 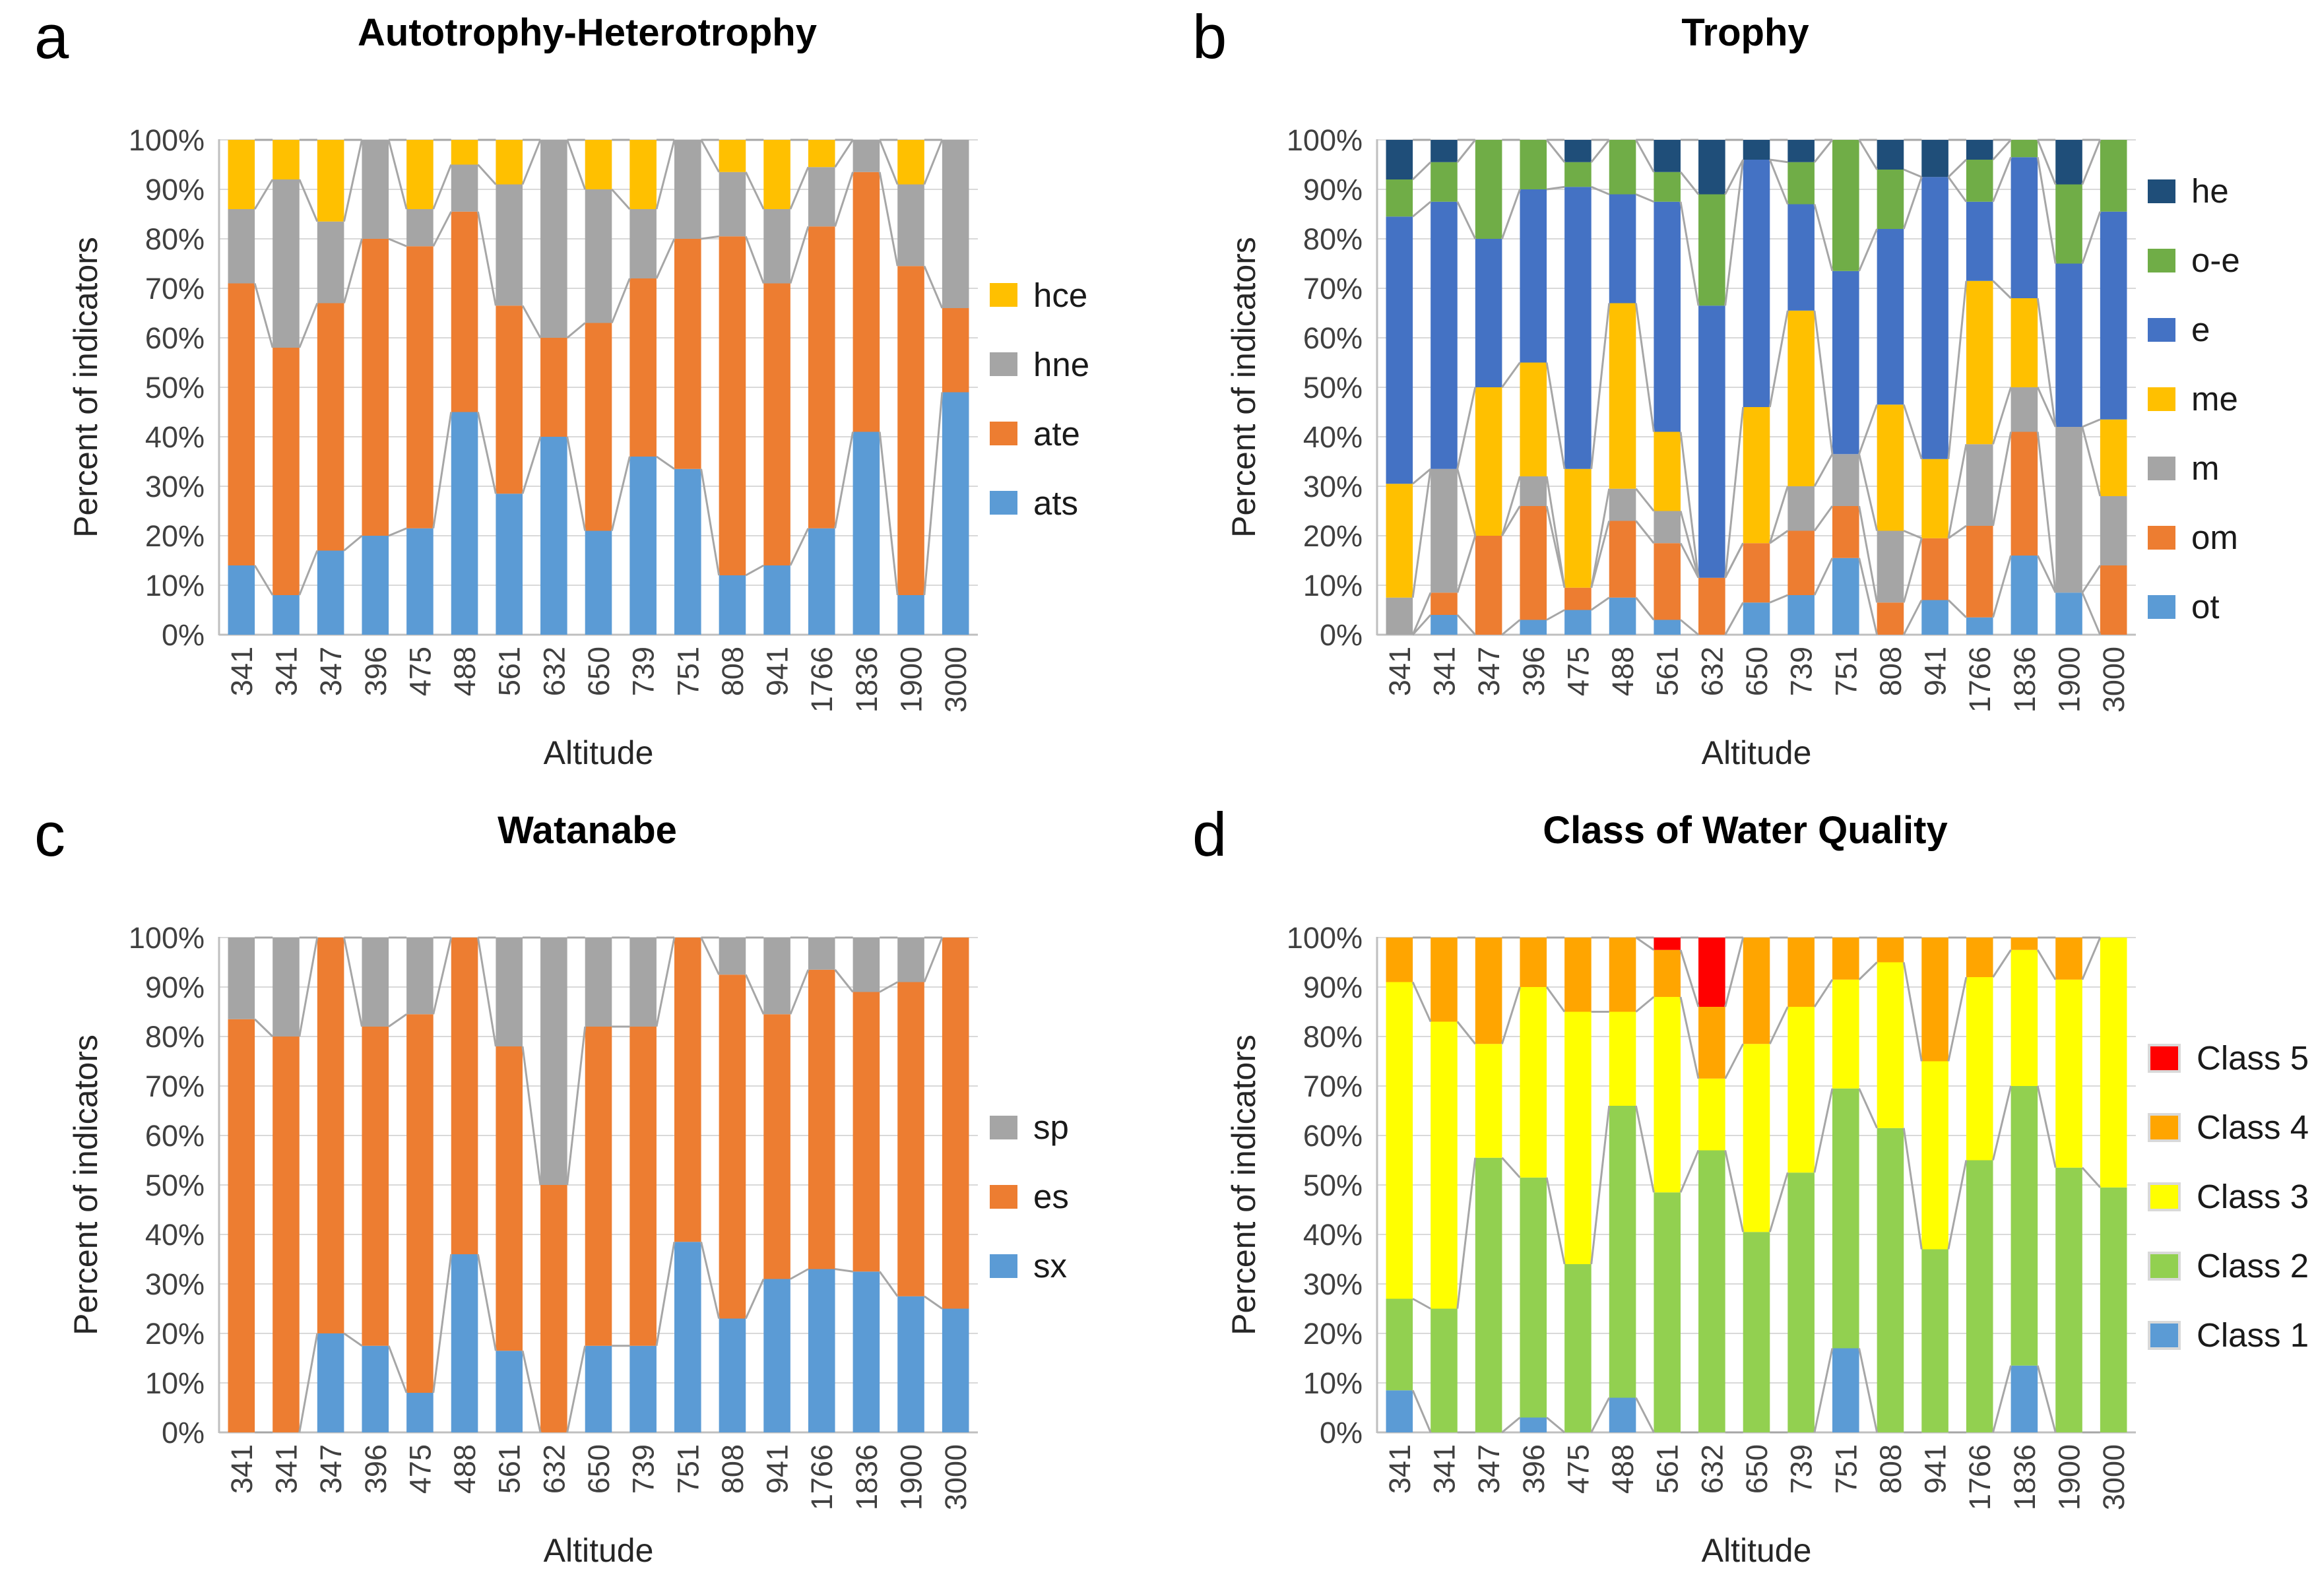 What do you see at coordinates (822, 680) in the screenshot?
I see `x-tick-label: 1766` at bounding box center [822, 680].